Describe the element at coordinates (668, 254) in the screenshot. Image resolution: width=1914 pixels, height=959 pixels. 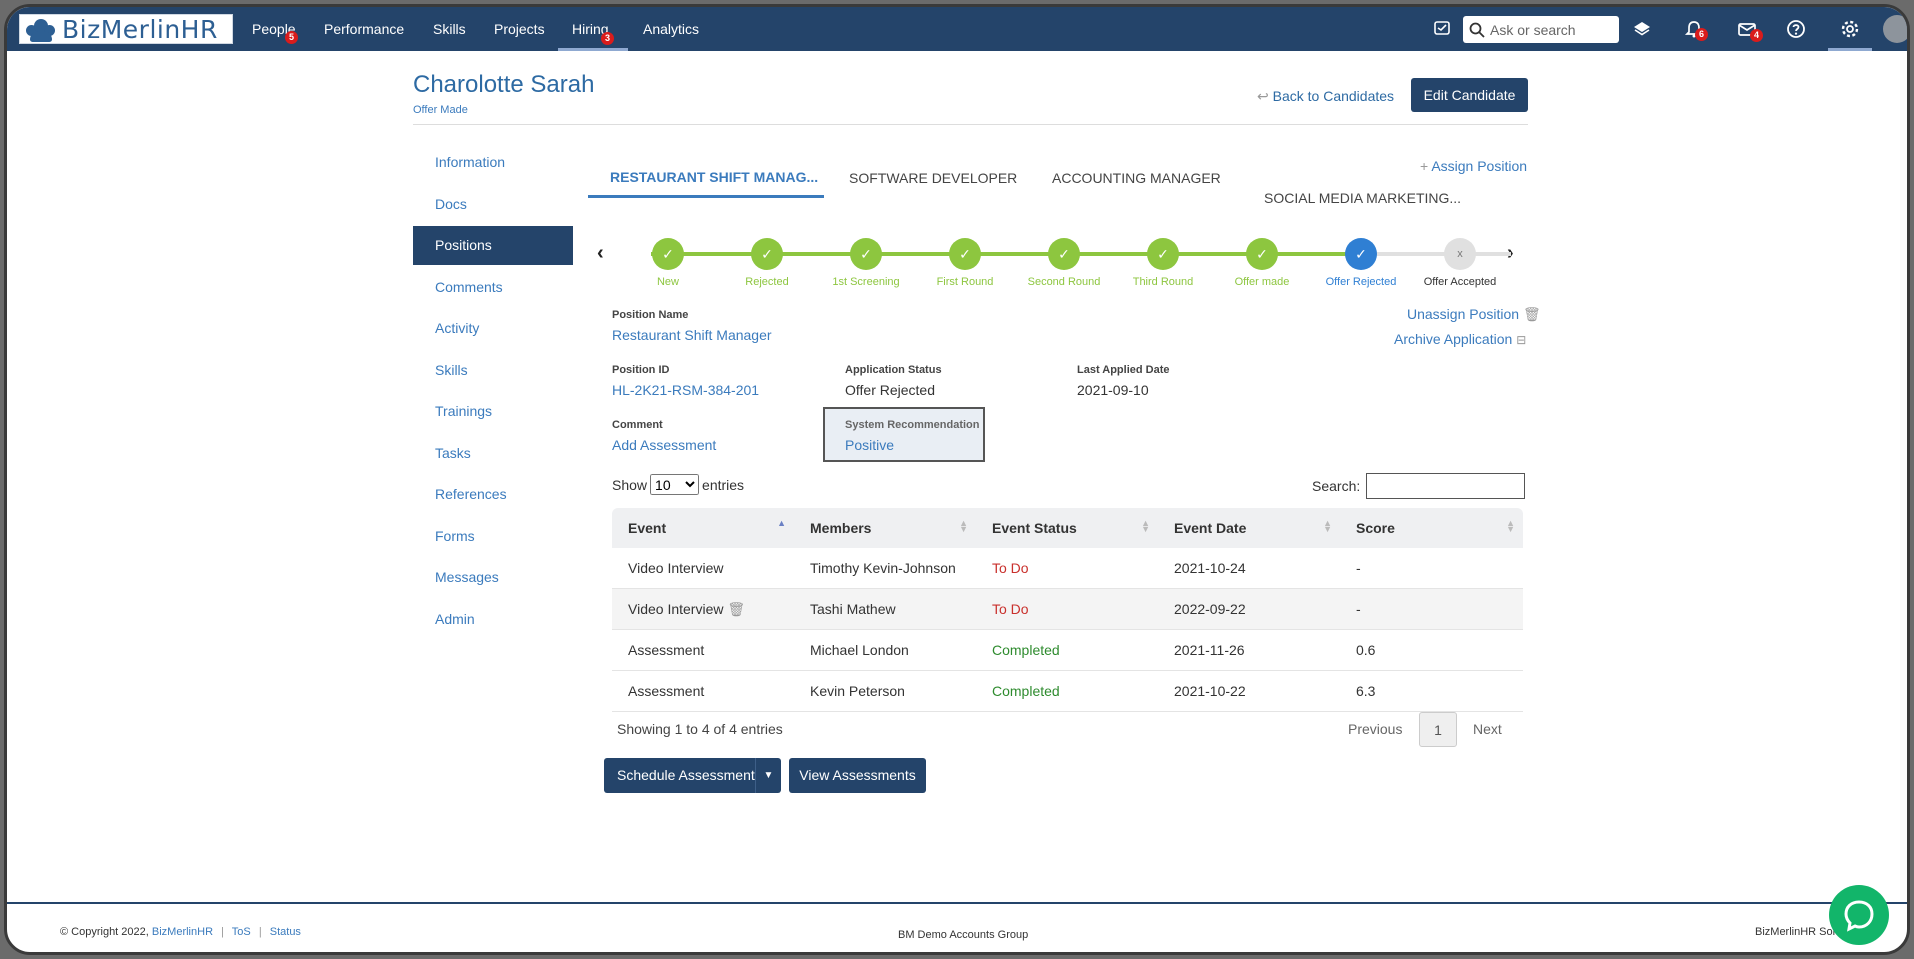
I see `pipeline-stage-1-circle: ✓` at that location.